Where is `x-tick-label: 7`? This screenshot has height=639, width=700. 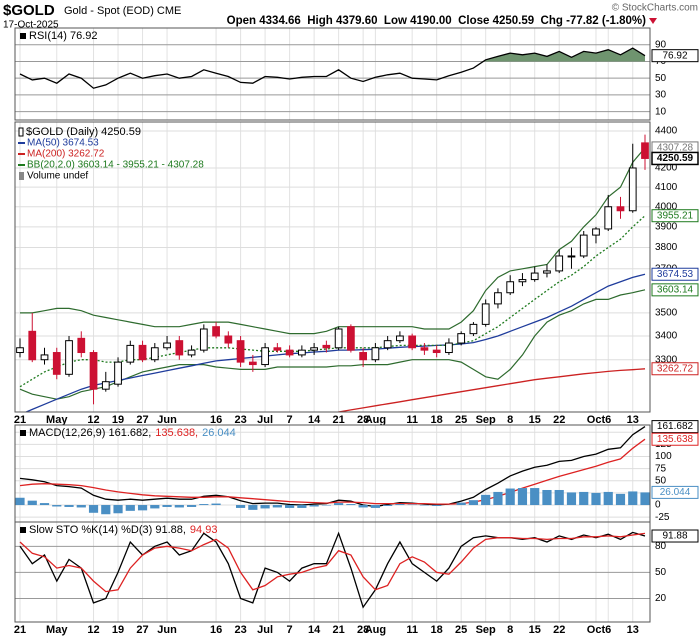 x-tick-label: 7 is located at coordinates (290, 630).